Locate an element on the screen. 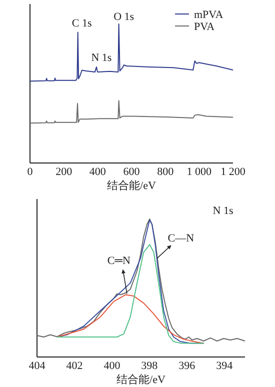  x-tick-label: 404 is located at coordinates (37, 366).